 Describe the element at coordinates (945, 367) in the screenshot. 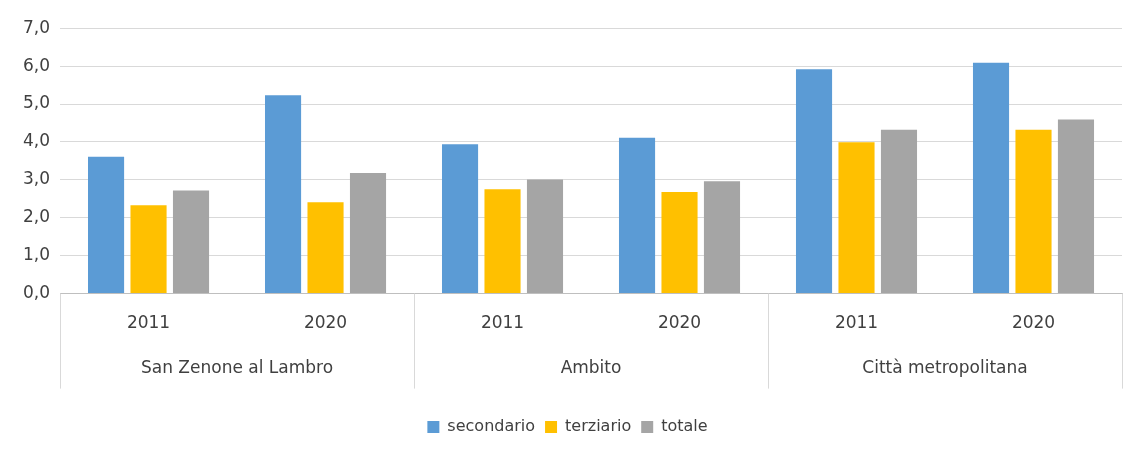

I see `text: Città metropolitana` at that location.